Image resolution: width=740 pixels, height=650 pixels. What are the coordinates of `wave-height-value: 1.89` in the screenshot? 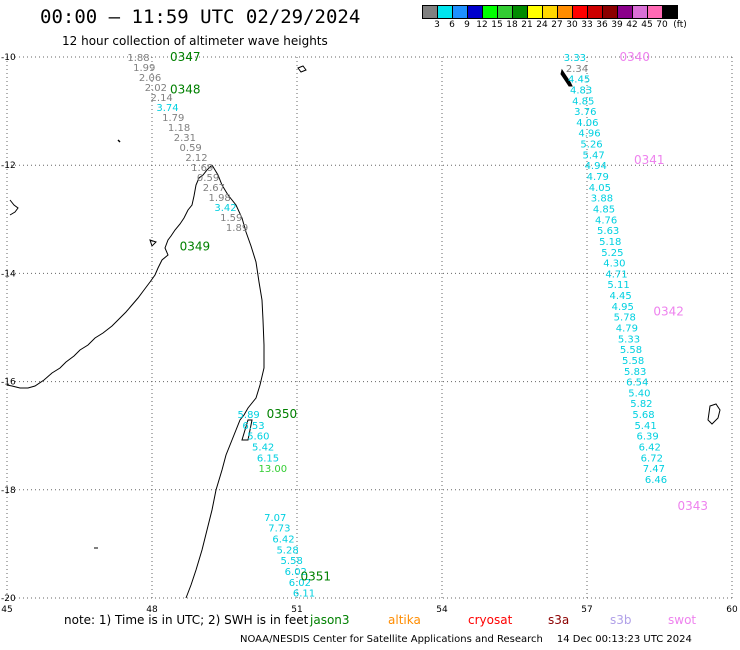 It's located at (237, 228).